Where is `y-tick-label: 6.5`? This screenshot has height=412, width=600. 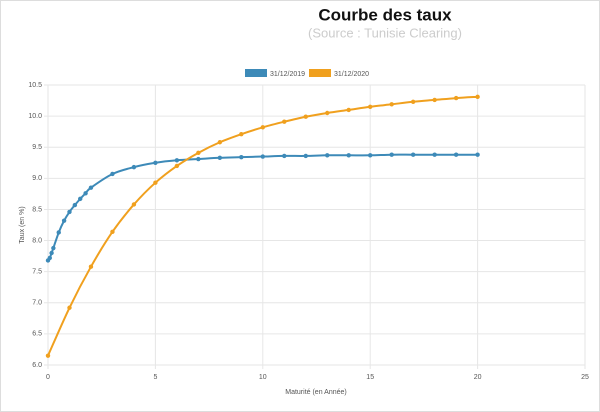
y-tick-label: 6.5 is located at coordinates (37, 334).